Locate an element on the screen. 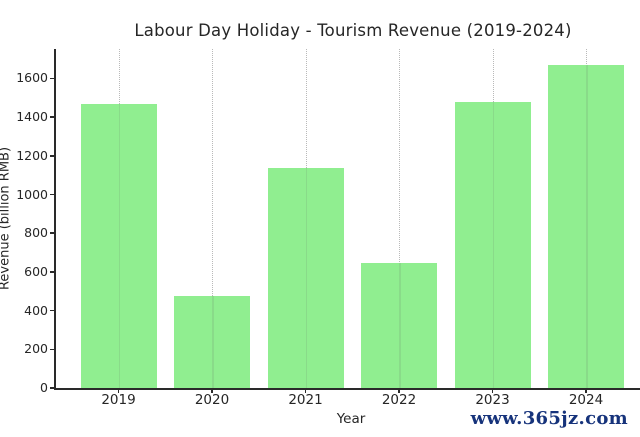 Image resolution: width=640 pixels, height=437 pixels. x-tick-2023 is located at coordinates (492, 390).